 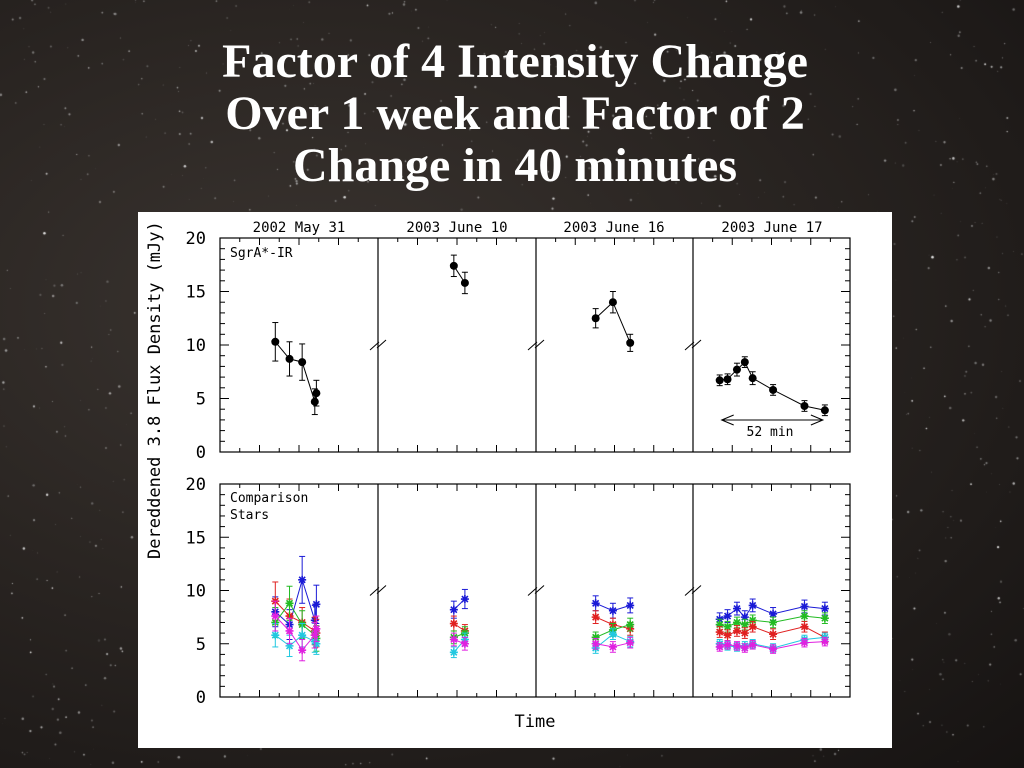 I want to click on top-panel-ytick-label-10: 10, so click(x=196, y=346).